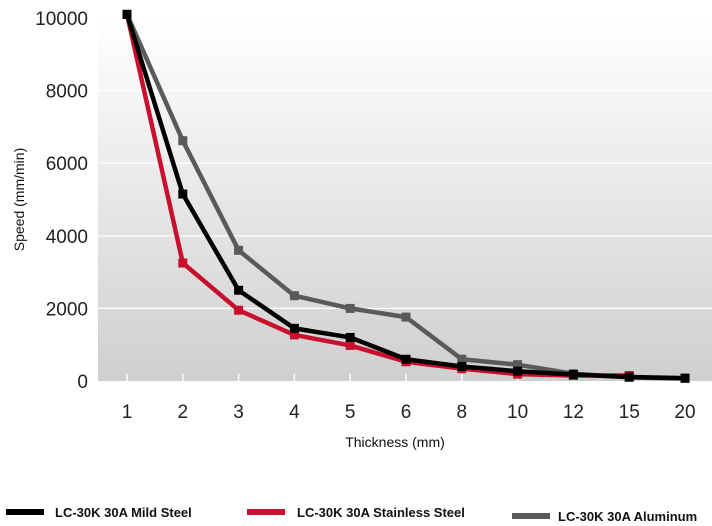  What do you see at coordinates (19, 199) in the screenshot?
I see `y-axis-title: Speed (mm/min)` at bounding box center [19, 199].